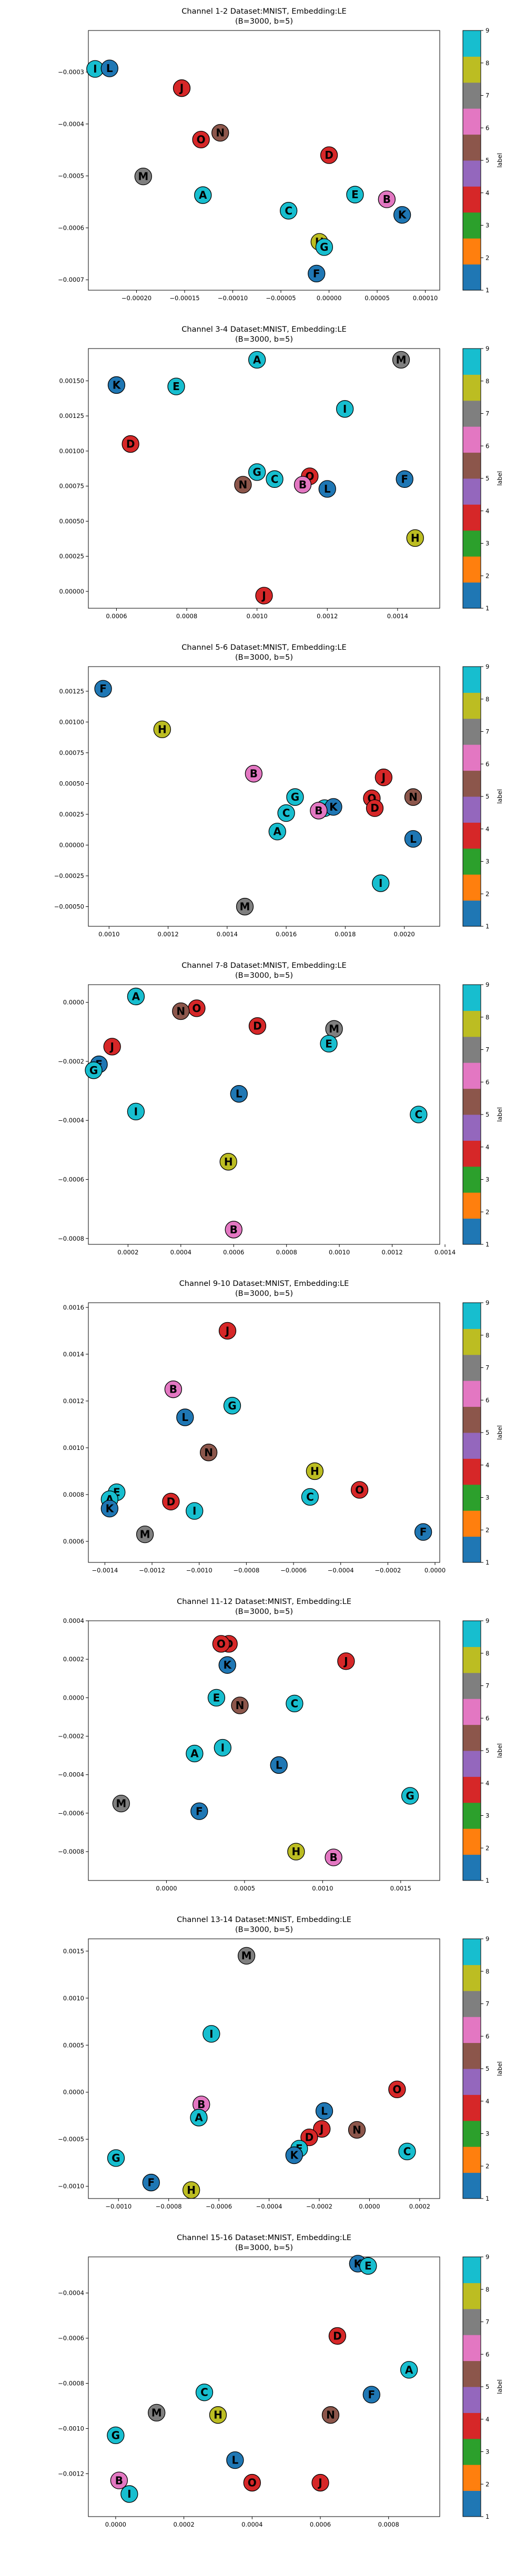 The width and height of the screenshot is (526, 2576). Describe the element at coordinates (322, 2129) in the screenshot. I see `point-J` at that location.